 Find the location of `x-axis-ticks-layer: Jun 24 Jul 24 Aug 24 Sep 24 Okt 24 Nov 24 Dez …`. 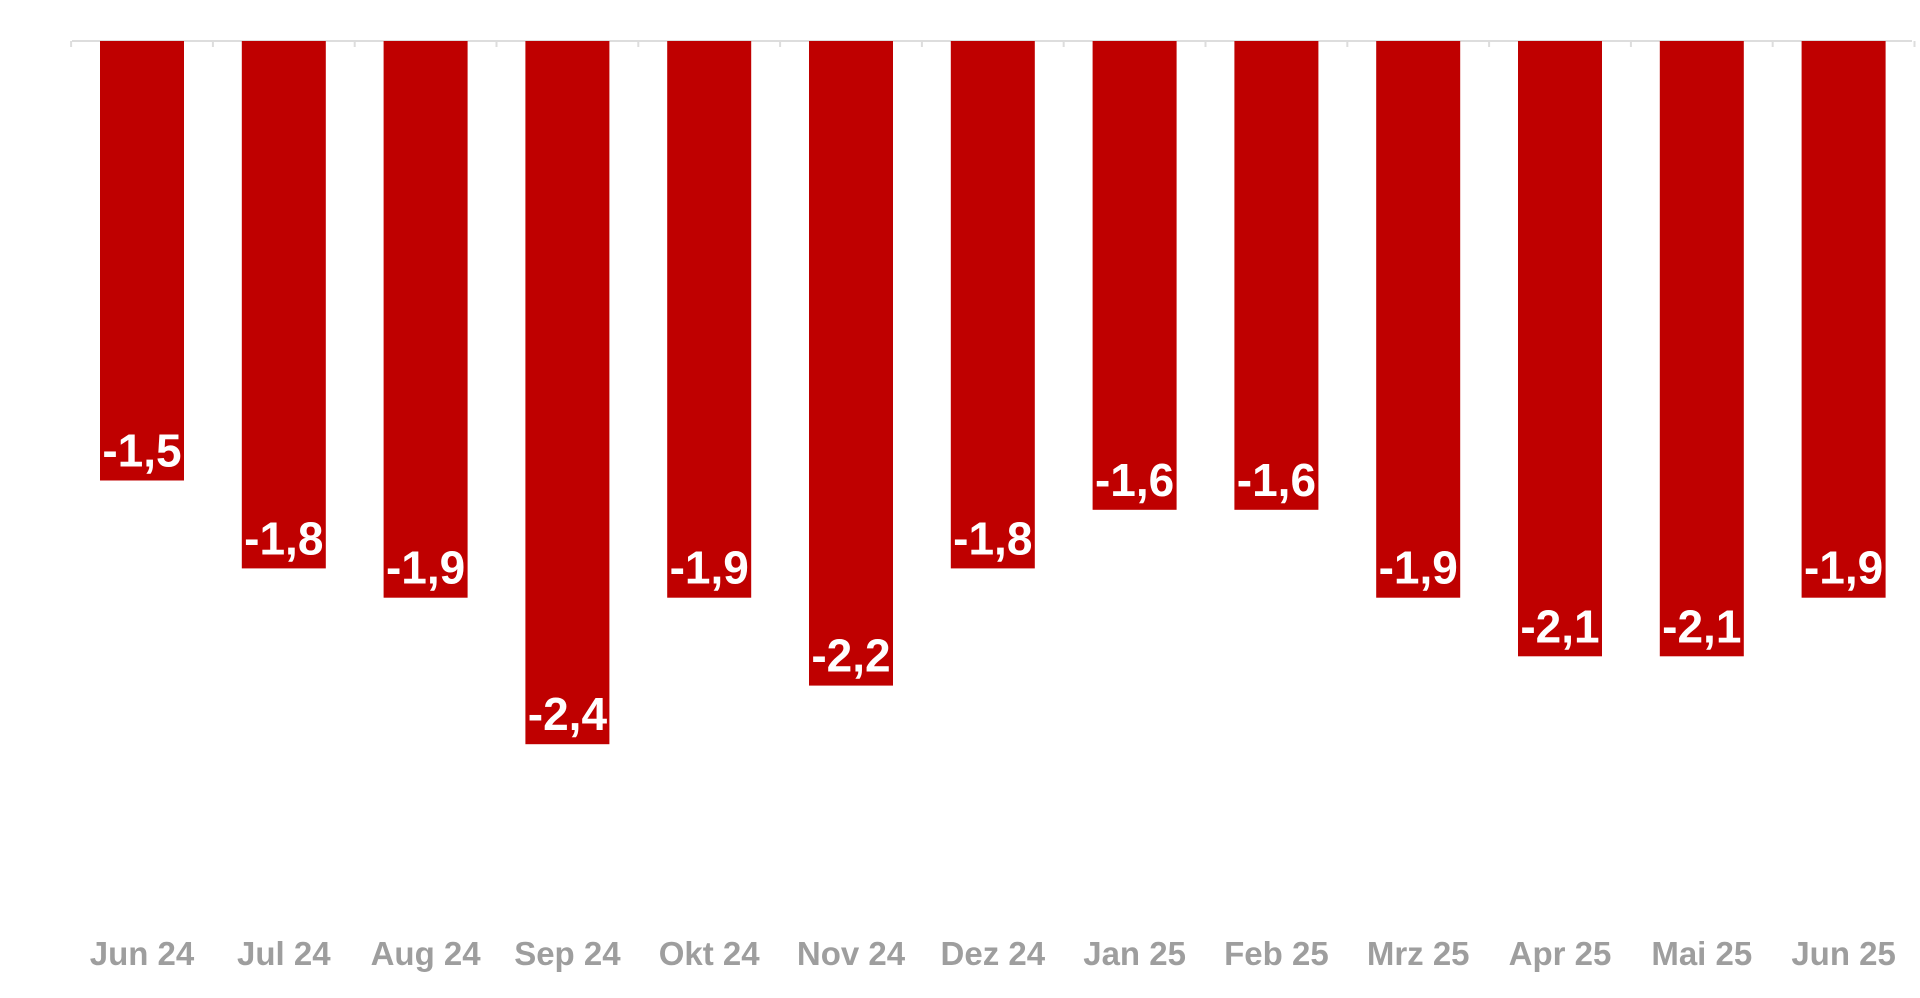

x-axis-ticks-layer: Jun 24 Jul 24 Aug 24 Sep 24 Okt 24 Nov 24 Dez … is located at coordinates (993, 953).